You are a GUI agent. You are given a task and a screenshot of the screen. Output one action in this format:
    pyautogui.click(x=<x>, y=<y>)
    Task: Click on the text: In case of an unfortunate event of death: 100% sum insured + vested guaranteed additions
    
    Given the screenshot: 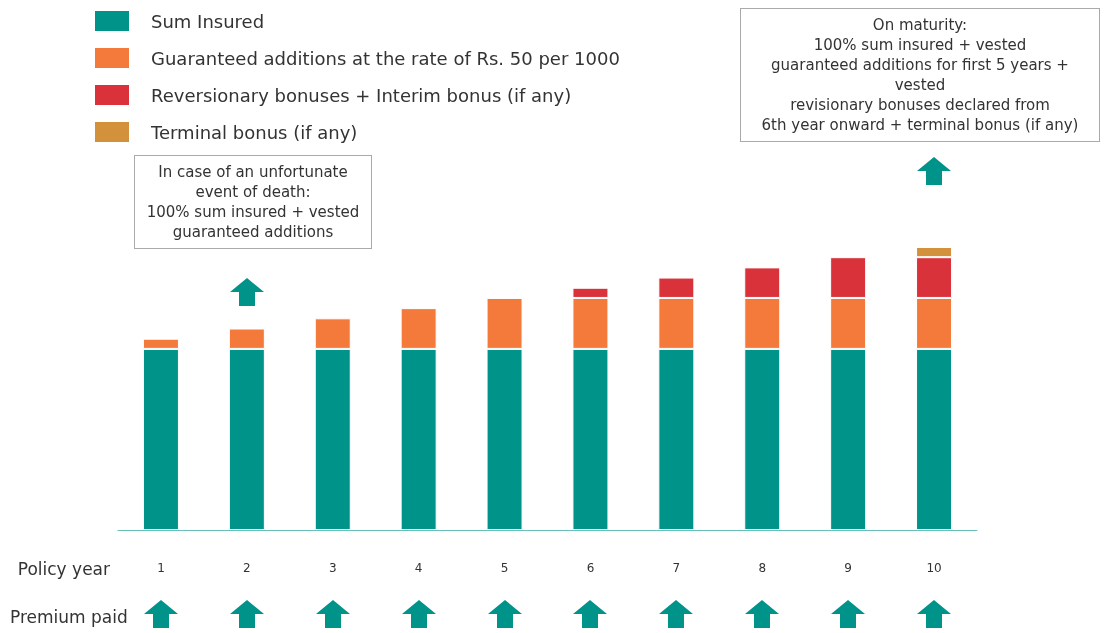 What is the action you would take?
    pyautogui.click(x=253, y=202)
    